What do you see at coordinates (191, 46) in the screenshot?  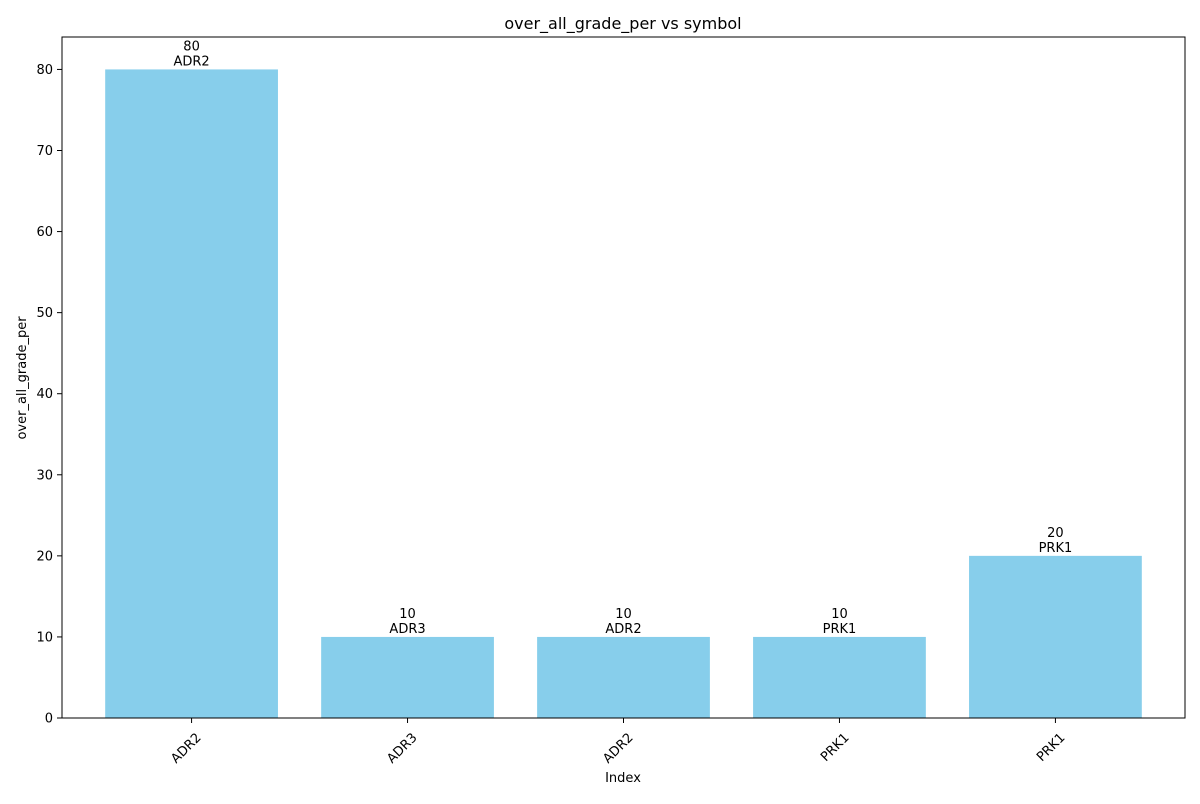 I see `bar-value-label-0: 80` at bounding box center [191, 46].